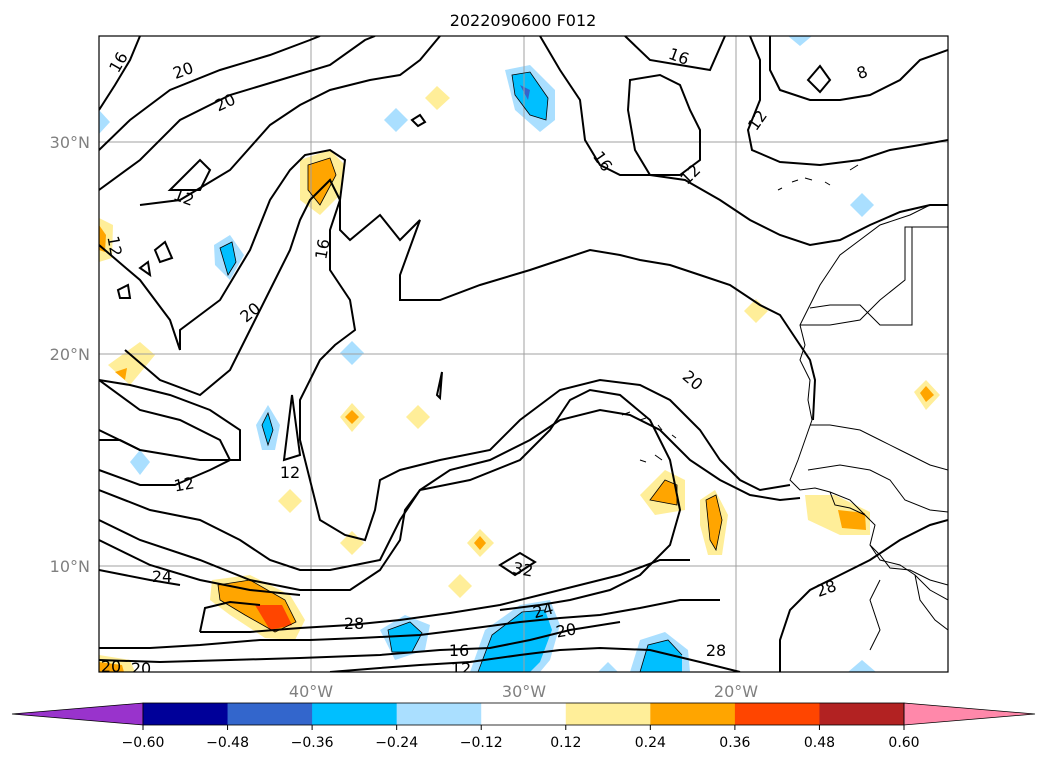 Image resolution: width=1047 pixels, height=765 pixels. Describe the element at coordinates (396, 743) in the screenshot. I see `colorbar-tick-label: −0.24` at that location.